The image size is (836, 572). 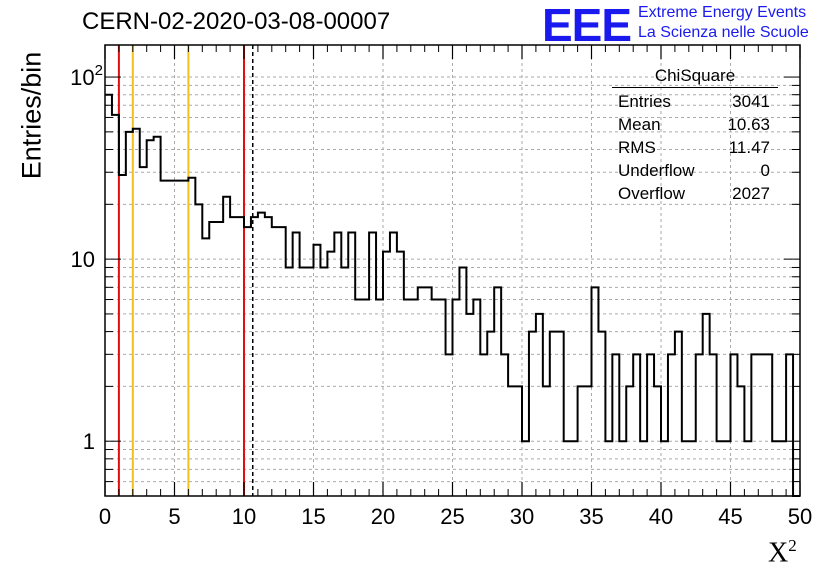 What do you see at coordinates (31, 115) in the screenshot?
I see `y-axis-label: Entries/bin` at bounding box center [31, 115].